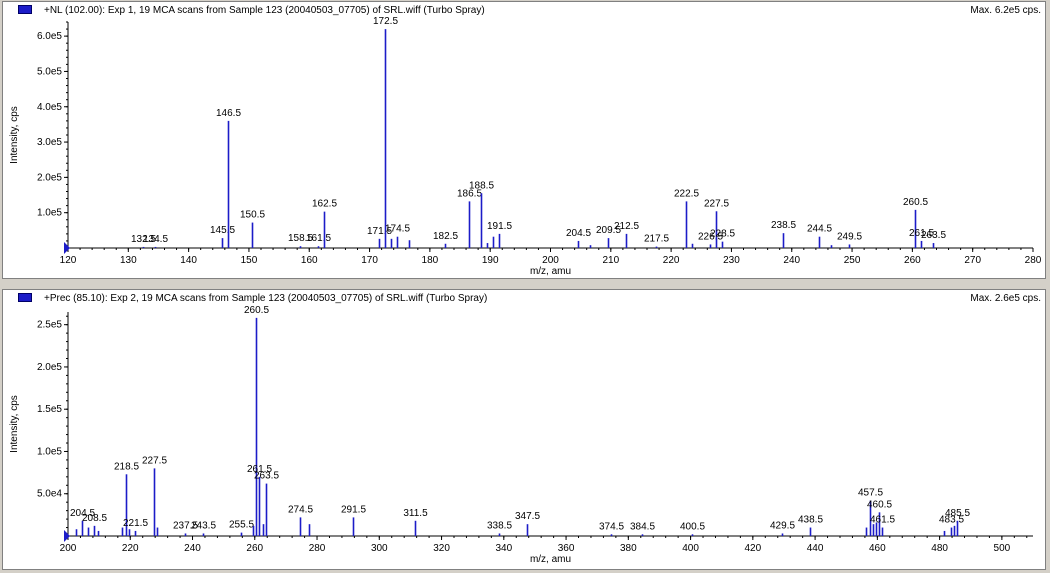  Describe the element at coordinates (692, 526) in the screenshot. I see `peak-label: 400.5` at that location.